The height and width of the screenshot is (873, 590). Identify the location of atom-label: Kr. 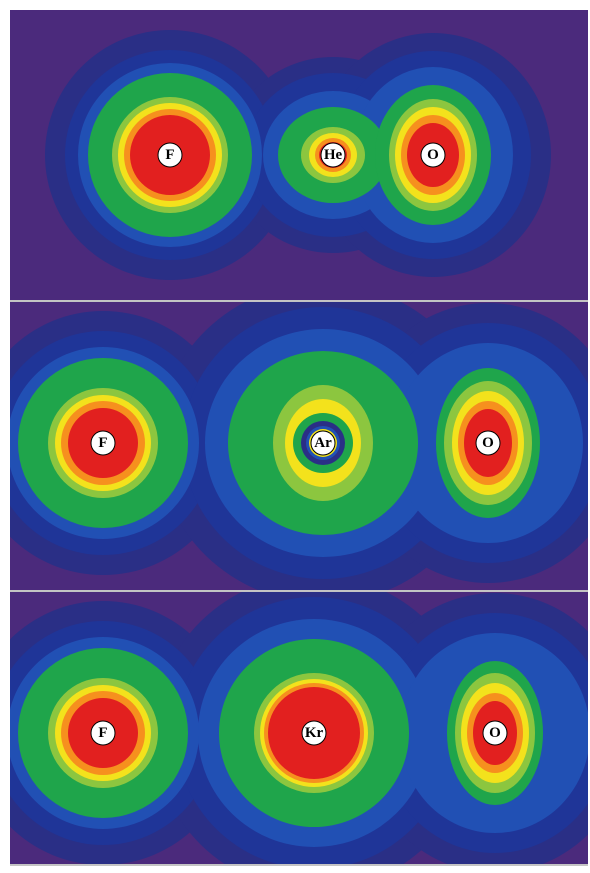
(314, 733).